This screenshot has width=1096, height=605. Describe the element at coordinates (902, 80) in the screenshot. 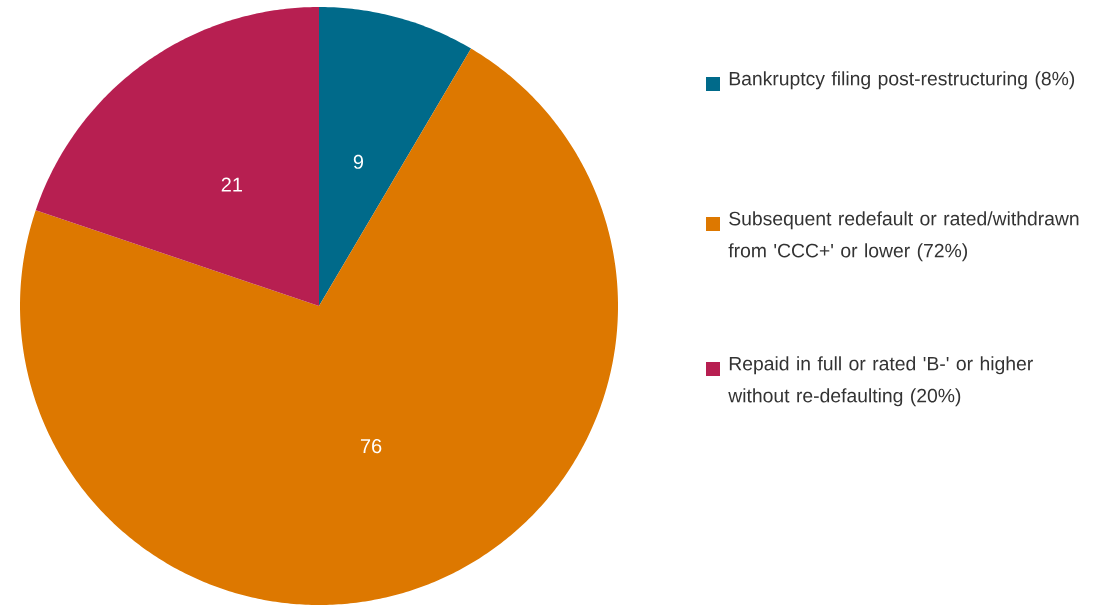

I see `legend-label: Bankruptcy filing post-restructuring (8%)` at that location.